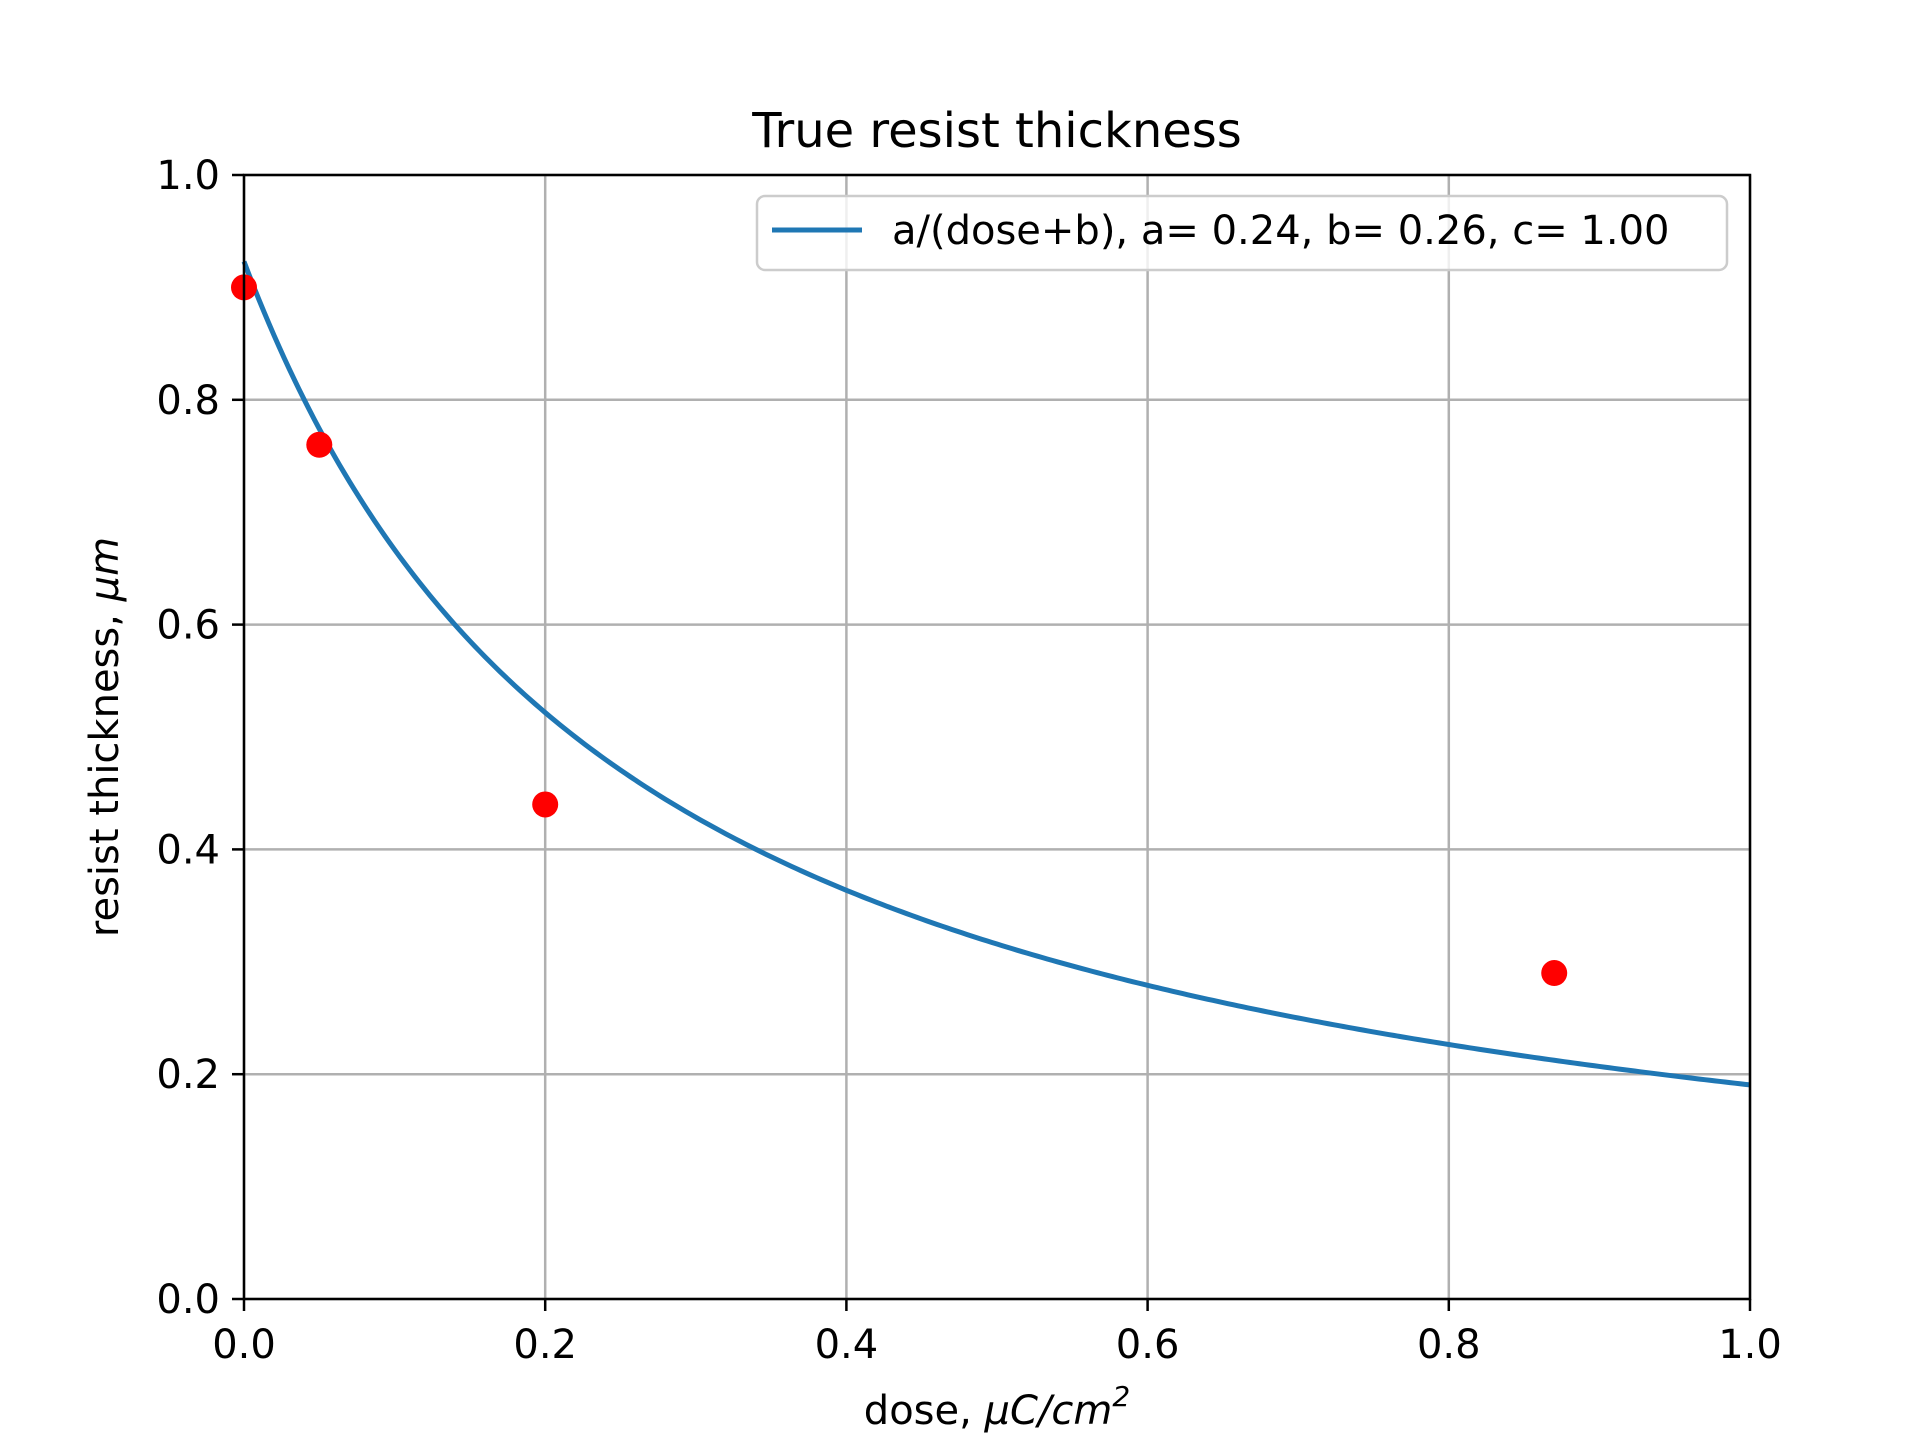 This screenshot has height=1440, width=1920. Describe the element at coordinates (1048, 1411) in the screenshot. I see `x-axis-title-unit: μC/cm` at that location.